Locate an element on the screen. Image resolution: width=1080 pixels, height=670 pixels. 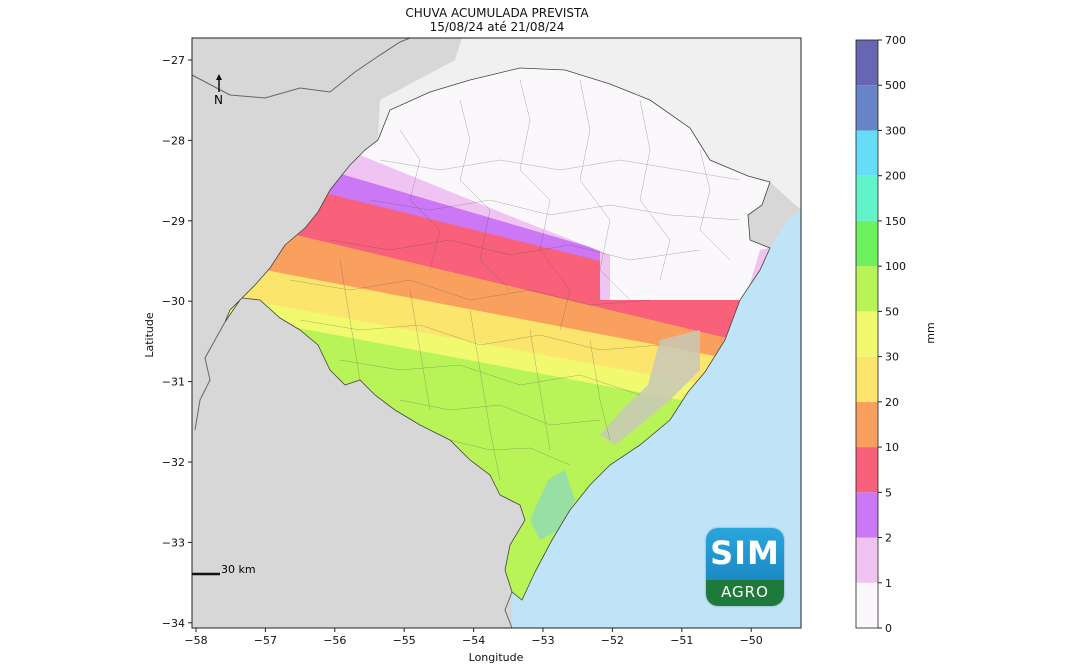
x-axis-ticks: −58 −57 −56 −55 −54 −53 −52 −51 −50 is located at coordinates (473, 637).